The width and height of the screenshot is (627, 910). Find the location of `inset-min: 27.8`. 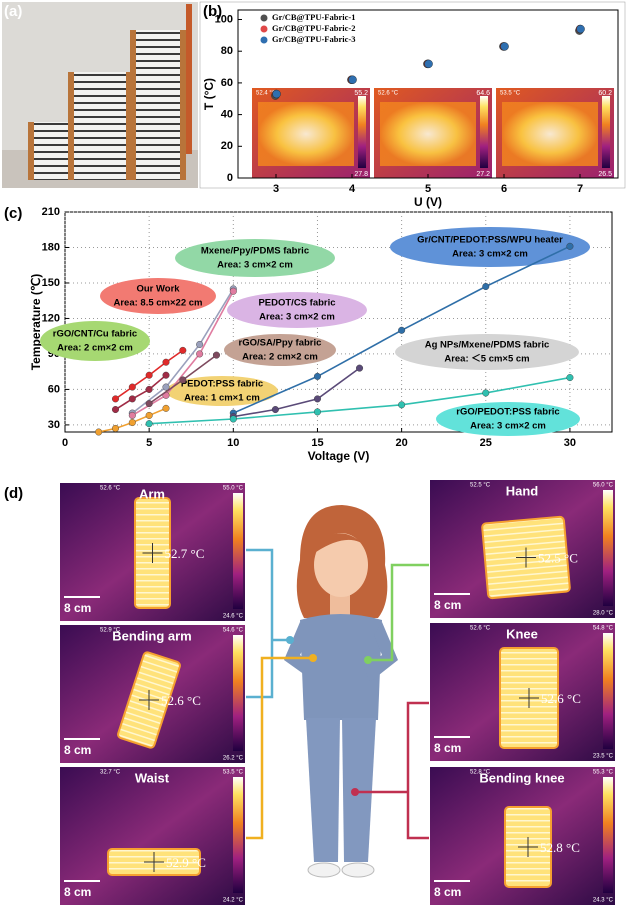

inset-min: 27.8 is located at coordinates (361, 174).